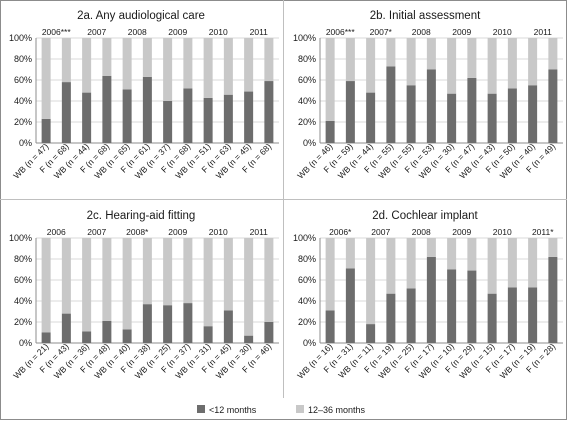 The height and width of the screenshot is (425, 567). What do you see at coordinates (141, 216) in the screenshot?
I see `panel-title: 2c. Hearing-aid fitting` at bounding box center [141, 216].